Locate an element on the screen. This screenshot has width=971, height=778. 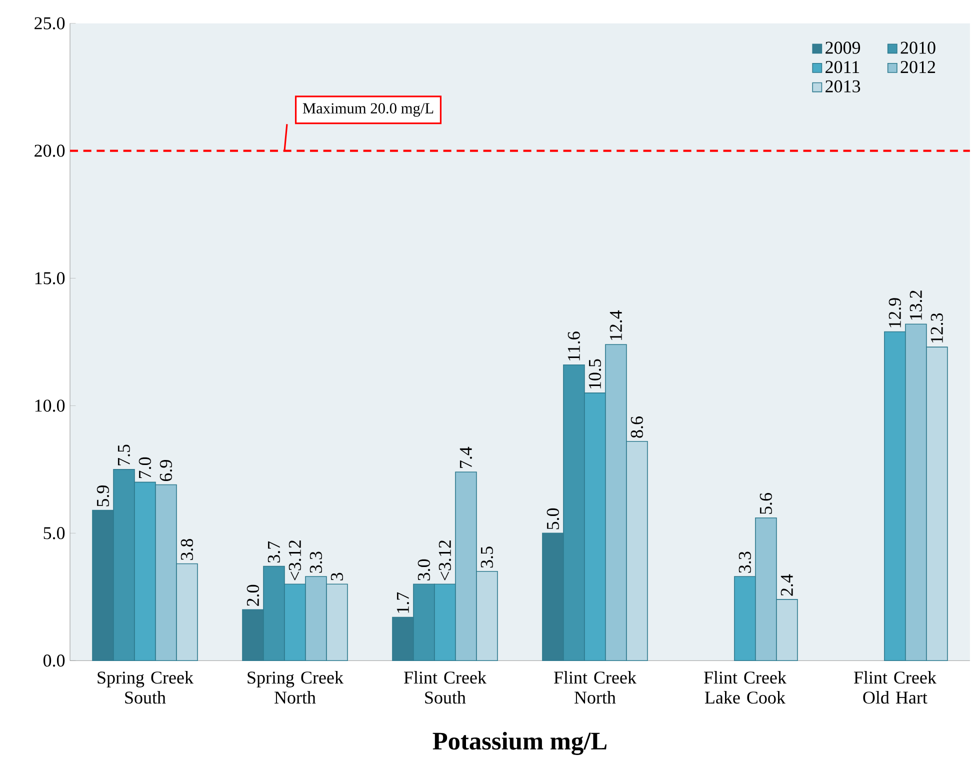
y-tick-label: 5.0 is located at coordinates (54, 533).